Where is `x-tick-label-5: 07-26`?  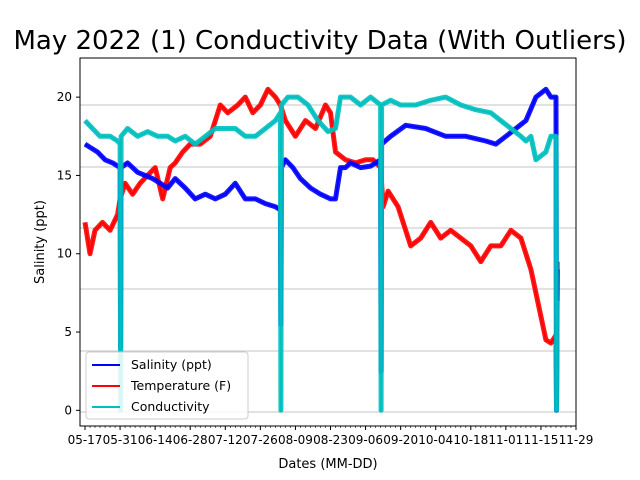 x-tick-label-5: 07-26 is located at coordinates (260, 440).